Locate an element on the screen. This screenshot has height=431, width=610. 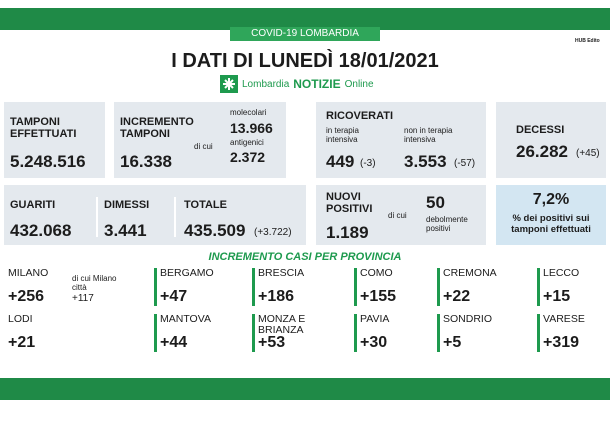
province-value: +53 is located at coordinates (272, 342).